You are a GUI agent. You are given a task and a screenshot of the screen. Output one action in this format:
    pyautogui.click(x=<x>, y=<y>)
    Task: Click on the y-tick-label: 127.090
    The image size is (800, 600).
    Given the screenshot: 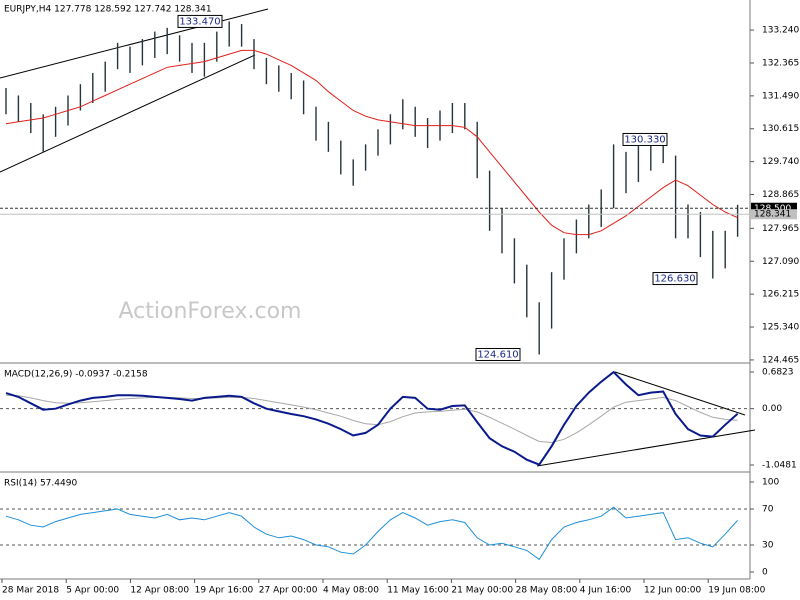 What is the action you would take?
    pyautogui.click(x=780, y=262)
    